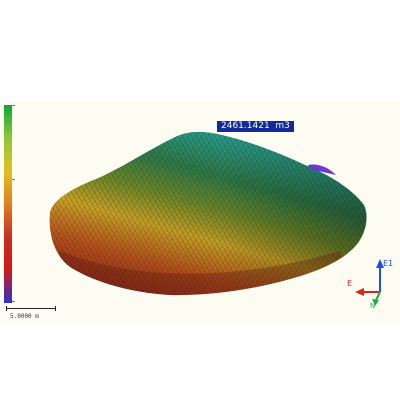 This screenshot has height=400, width=400. What do you see at coordinates (31, 308) in the screenshot?
I see `scale-bar-line` at bounding box center [31, 308].